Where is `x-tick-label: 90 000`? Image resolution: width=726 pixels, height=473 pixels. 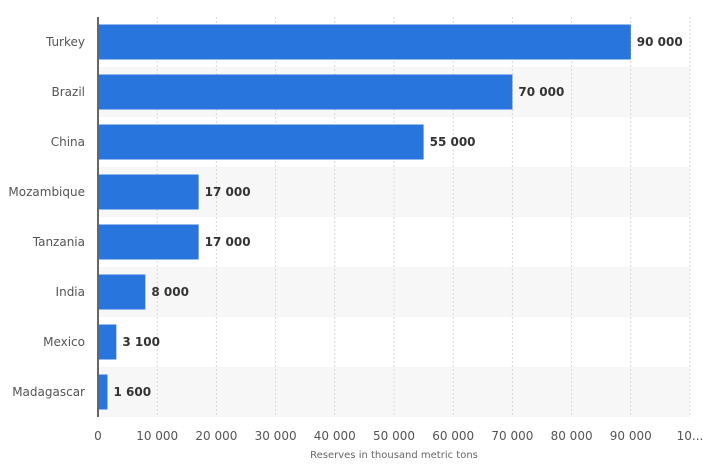 x-tick-label: 90 000 is located at coordinates (631, 436).